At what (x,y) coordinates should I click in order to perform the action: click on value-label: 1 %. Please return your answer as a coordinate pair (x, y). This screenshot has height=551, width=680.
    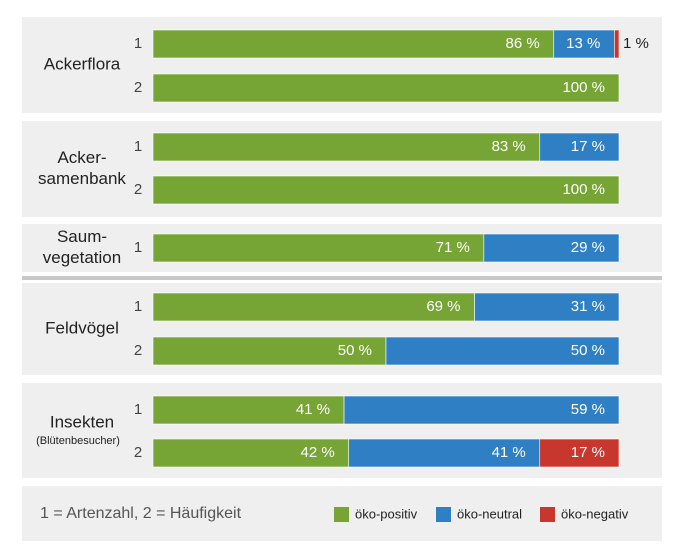
    Looking at the image, I should click on (636, 43).